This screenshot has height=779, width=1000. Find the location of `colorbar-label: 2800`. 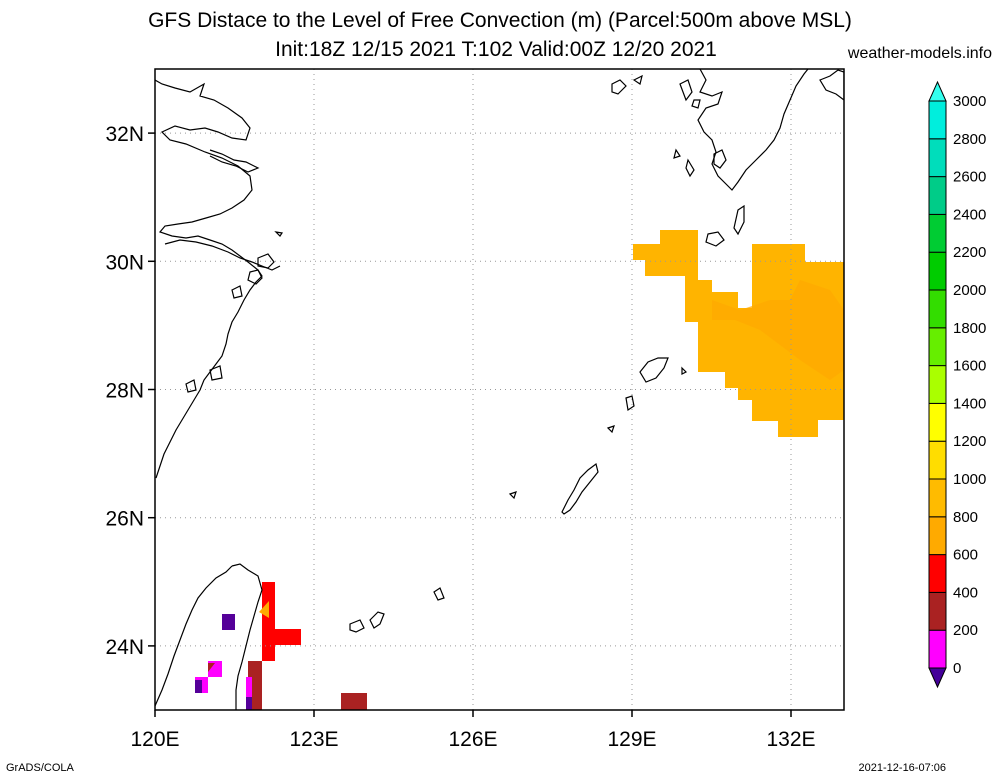

colorbar-label: 2800 is located at coordinates (969, 139).